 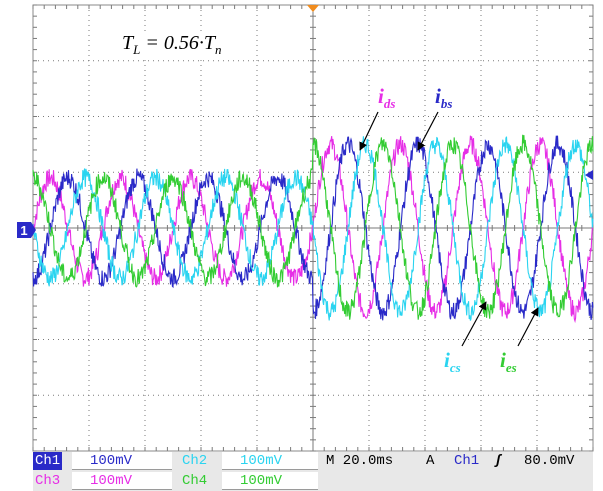 What do you see at coordinates (449, 229) in the screenshot?
I see `annotation-arrows` at bounding box center [449, 229].